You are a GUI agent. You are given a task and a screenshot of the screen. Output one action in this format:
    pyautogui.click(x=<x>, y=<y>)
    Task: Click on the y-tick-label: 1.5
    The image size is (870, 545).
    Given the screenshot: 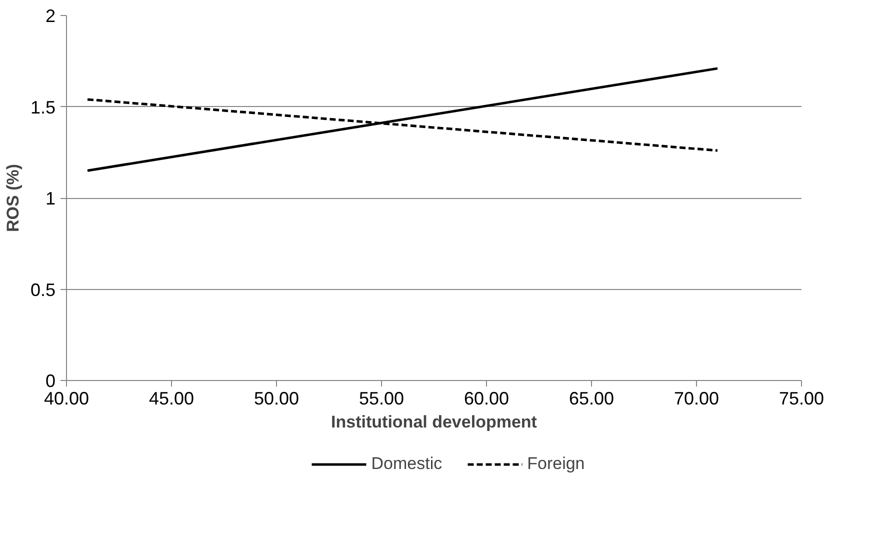 What is the action you would take?
    pyautogui.click(x=43, y=107)
    